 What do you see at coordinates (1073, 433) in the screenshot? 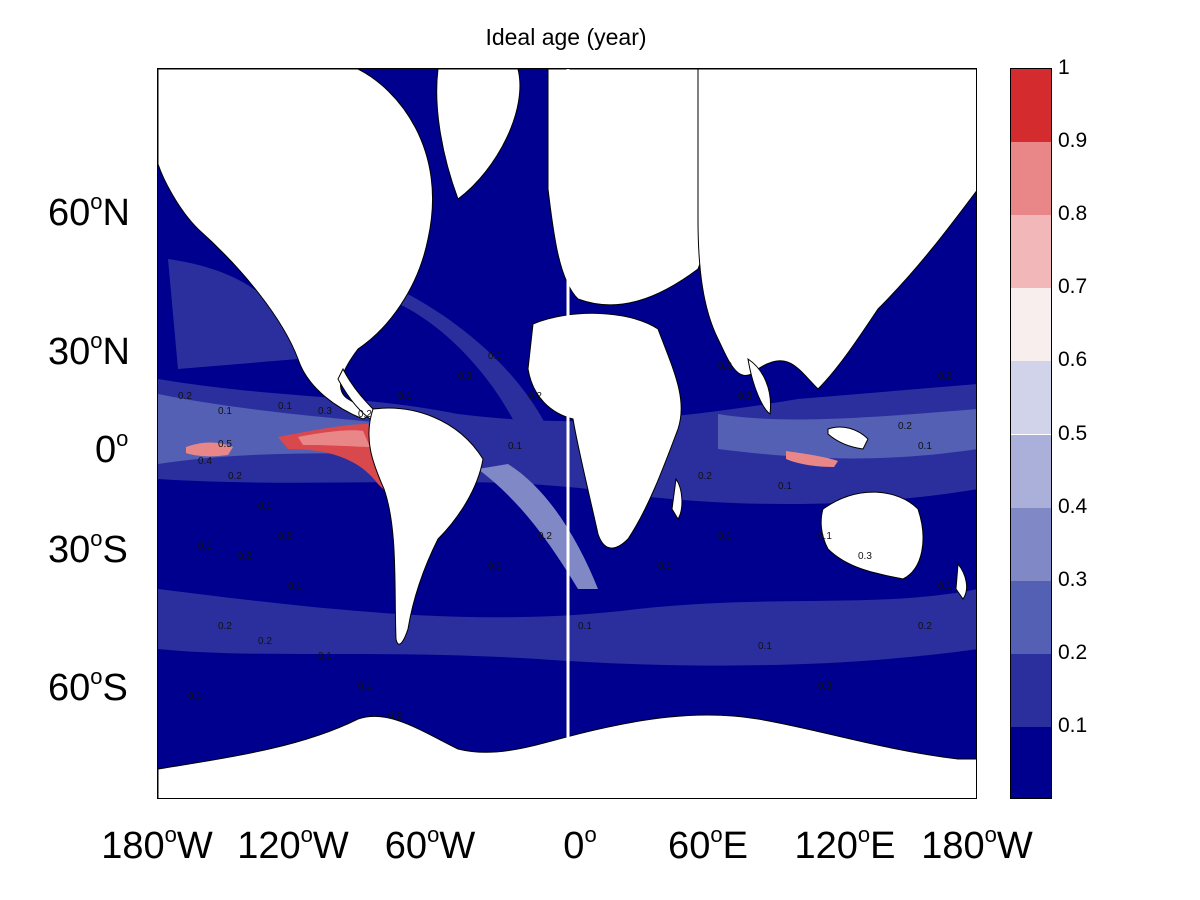
I see `colorbar-tick-label: 0.5` at bounding box center [1073, 433].